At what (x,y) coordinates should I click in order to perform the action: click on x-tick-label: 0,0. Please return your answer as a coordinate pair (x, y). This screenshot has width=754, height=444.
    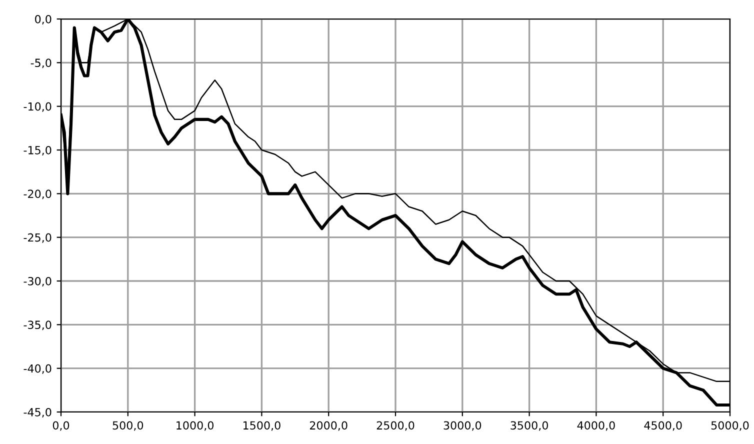
    Looking at the image, I should click on (61, 426).